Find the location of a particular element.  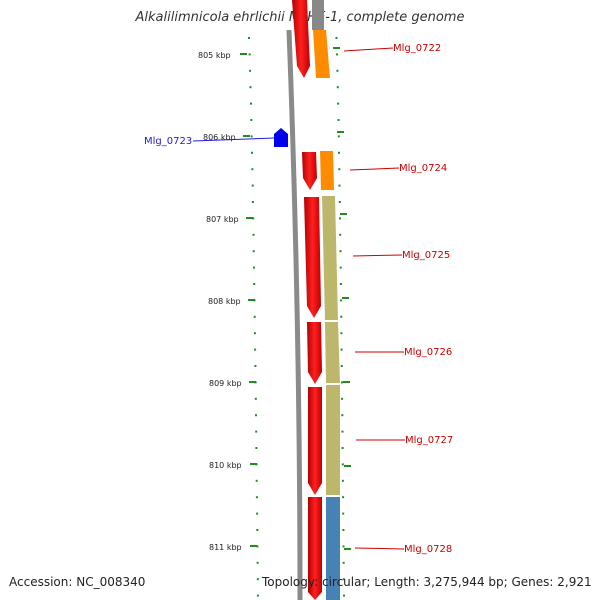

tick-label: 806 kbp is located at coordinates (219, 137).